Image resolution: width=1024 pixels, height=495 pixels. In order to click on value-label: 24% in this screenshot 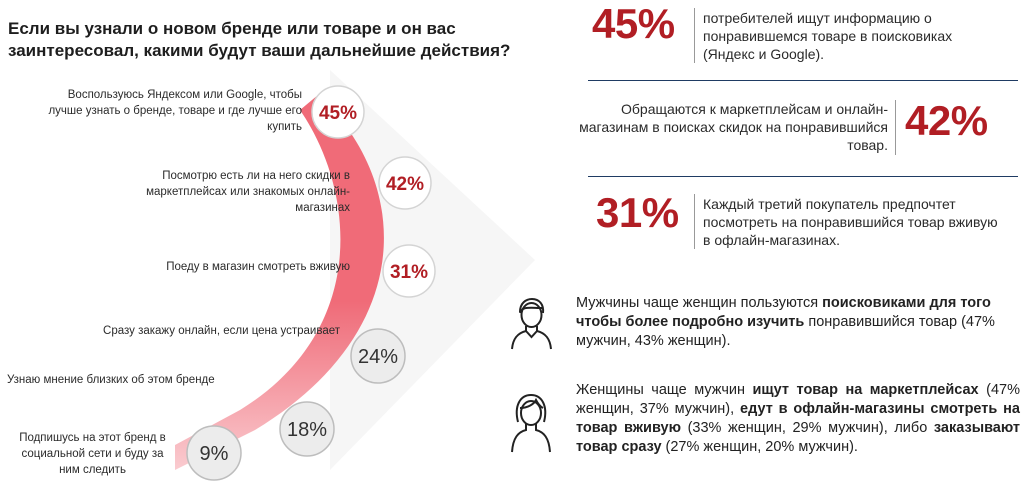, I will do `click(378, 357)`.